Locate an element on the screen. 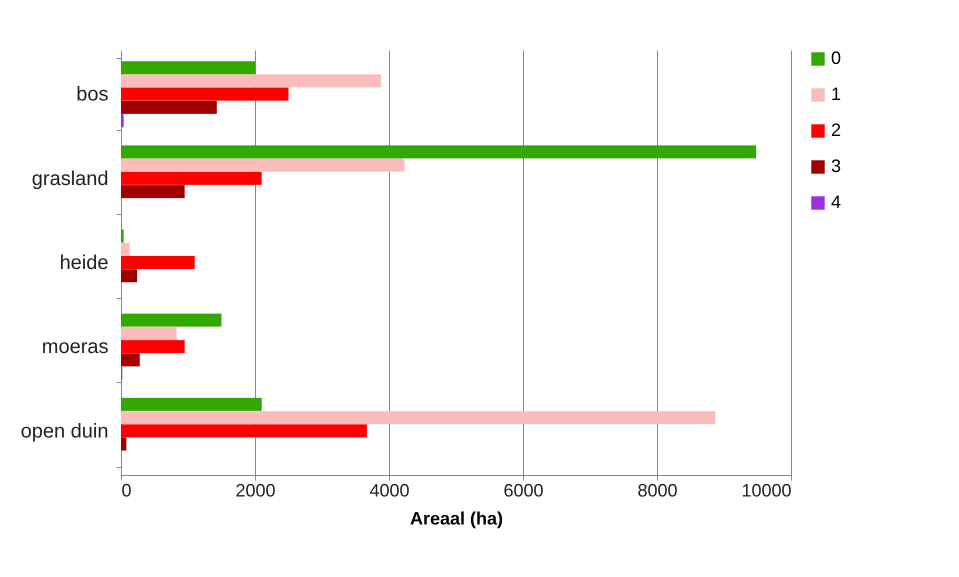  x-axis-title: Areaal (ha) is located at coordinates (457, 518).